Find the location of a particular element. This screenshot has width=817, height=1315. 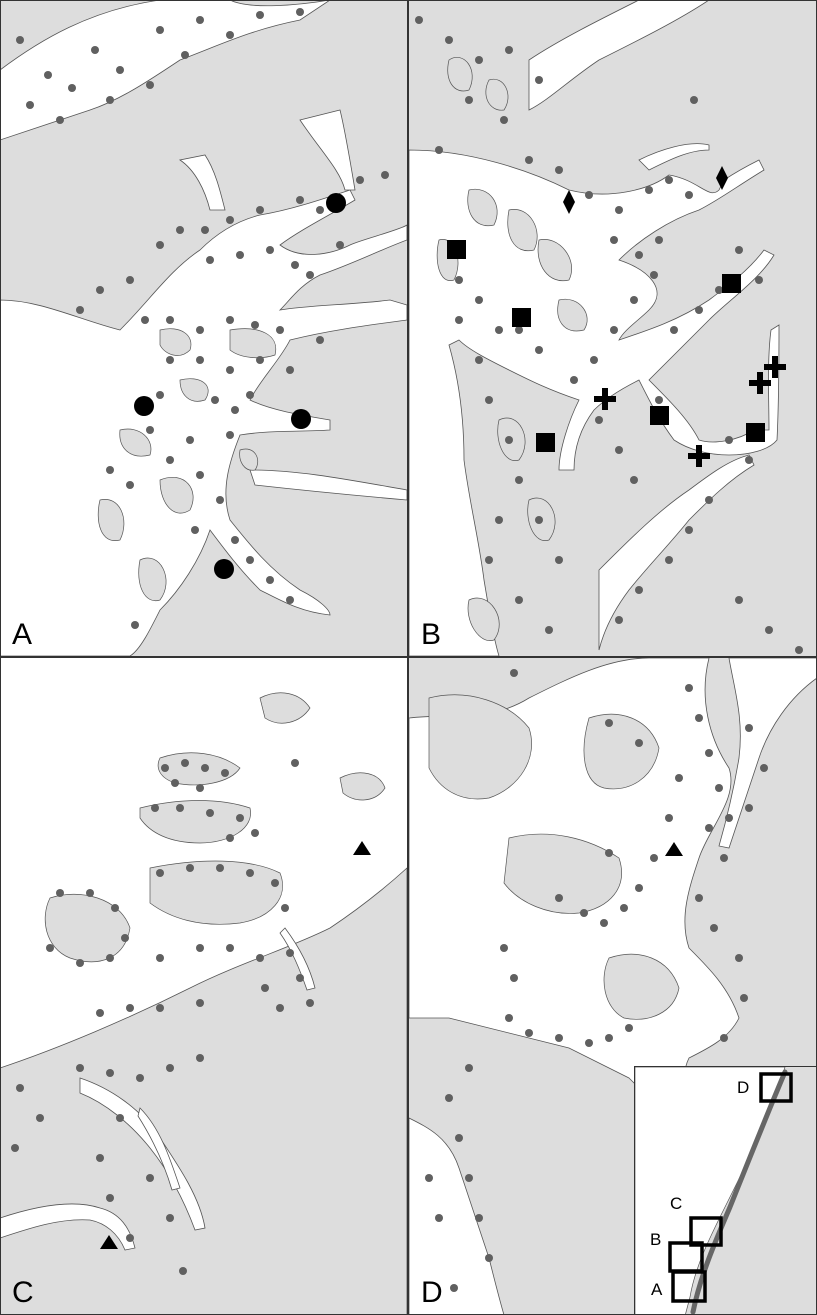

inset-label-a: A is located at coordinates (657, 1289).